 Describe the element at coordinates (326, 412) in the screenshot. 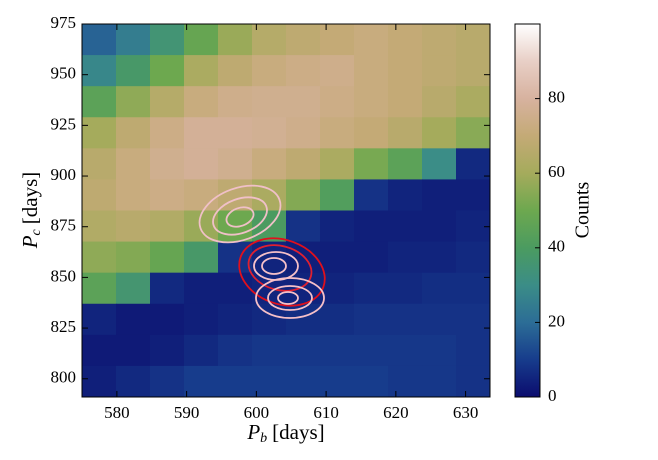

I see `x-tick-label: 610` at that location.